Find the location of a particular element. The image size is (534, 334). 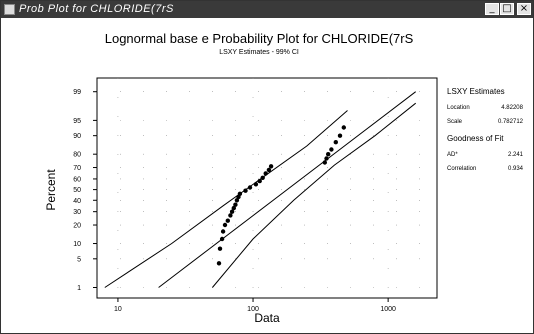

y-tick-label: 5 is located at coordinates (79, 259).